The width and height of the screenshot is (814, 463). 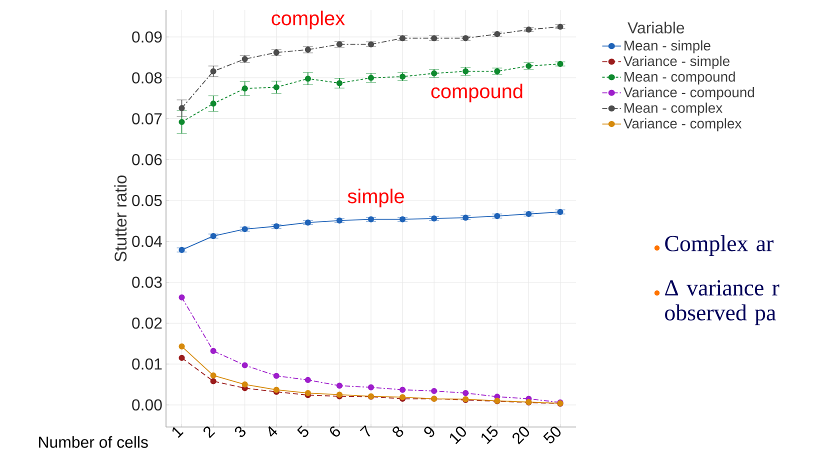 I want to click on y-tick-label: 0.08, so click(x=147, y=78).